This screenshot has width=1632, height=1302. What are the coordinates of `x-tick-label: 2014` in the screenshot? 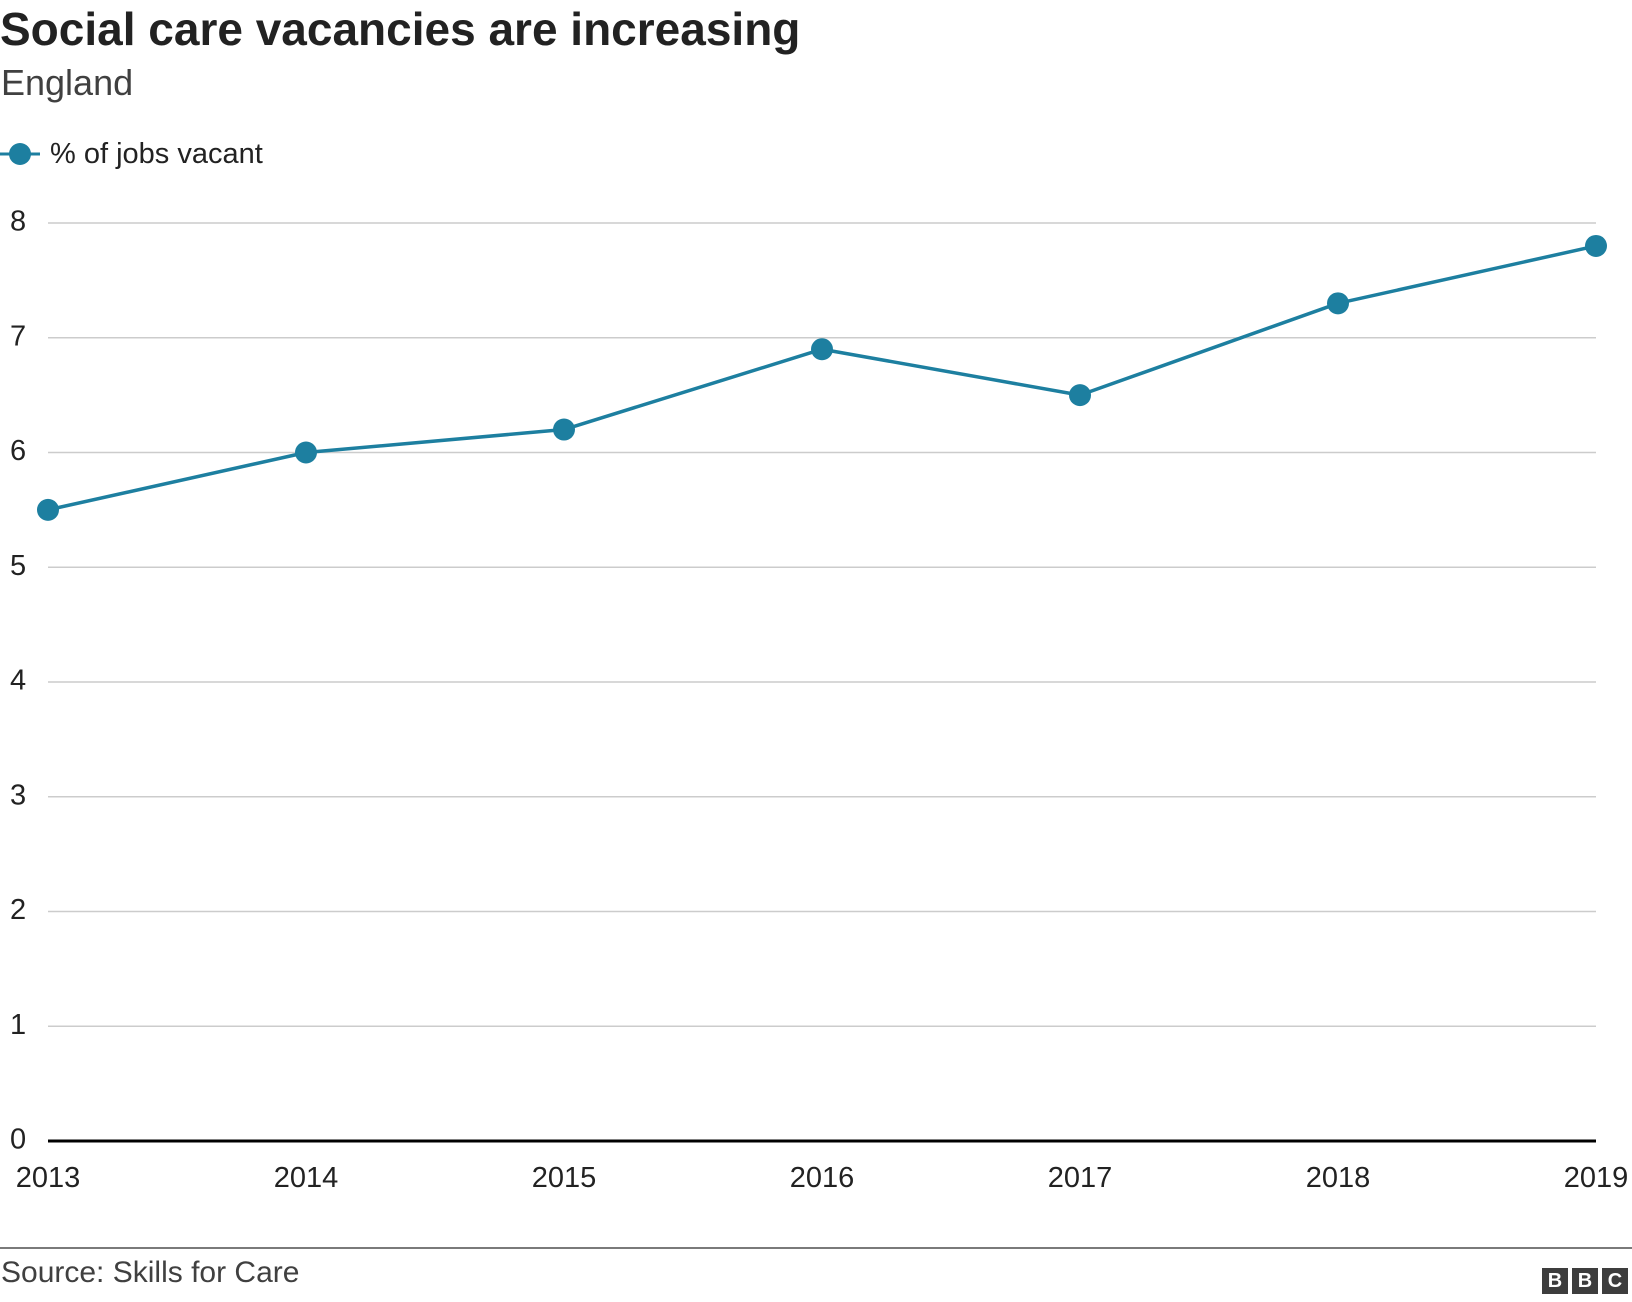 It's located at (306, 1178).